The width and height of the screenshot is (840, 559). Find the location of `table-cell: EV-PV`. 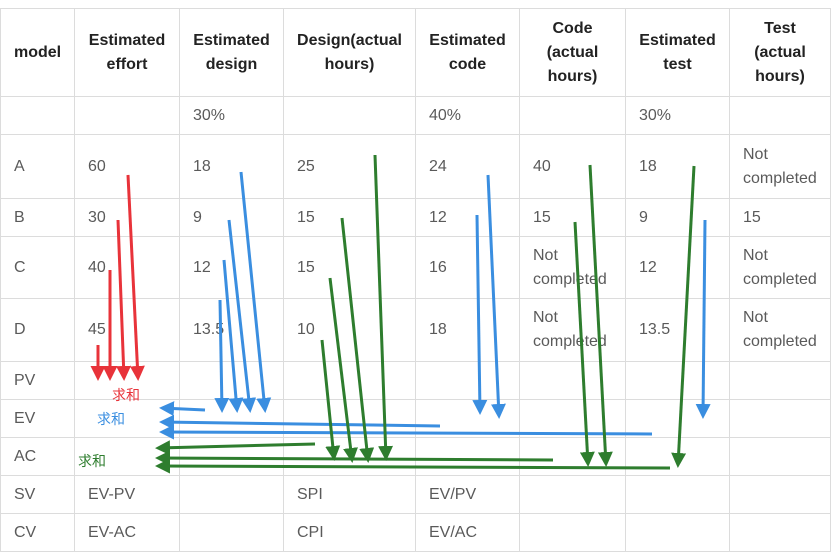

table-cell: EV-PV is located at coordinates (127, 494).